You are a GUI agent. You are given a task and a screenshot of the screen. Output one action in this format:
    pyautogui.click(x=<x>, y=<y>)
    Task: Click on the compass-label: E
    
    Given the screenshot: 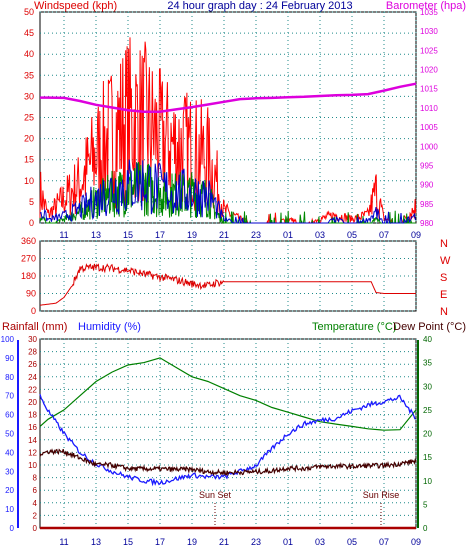 What is the action you would take?
    pyautogui.click(x=443, y=295)
    